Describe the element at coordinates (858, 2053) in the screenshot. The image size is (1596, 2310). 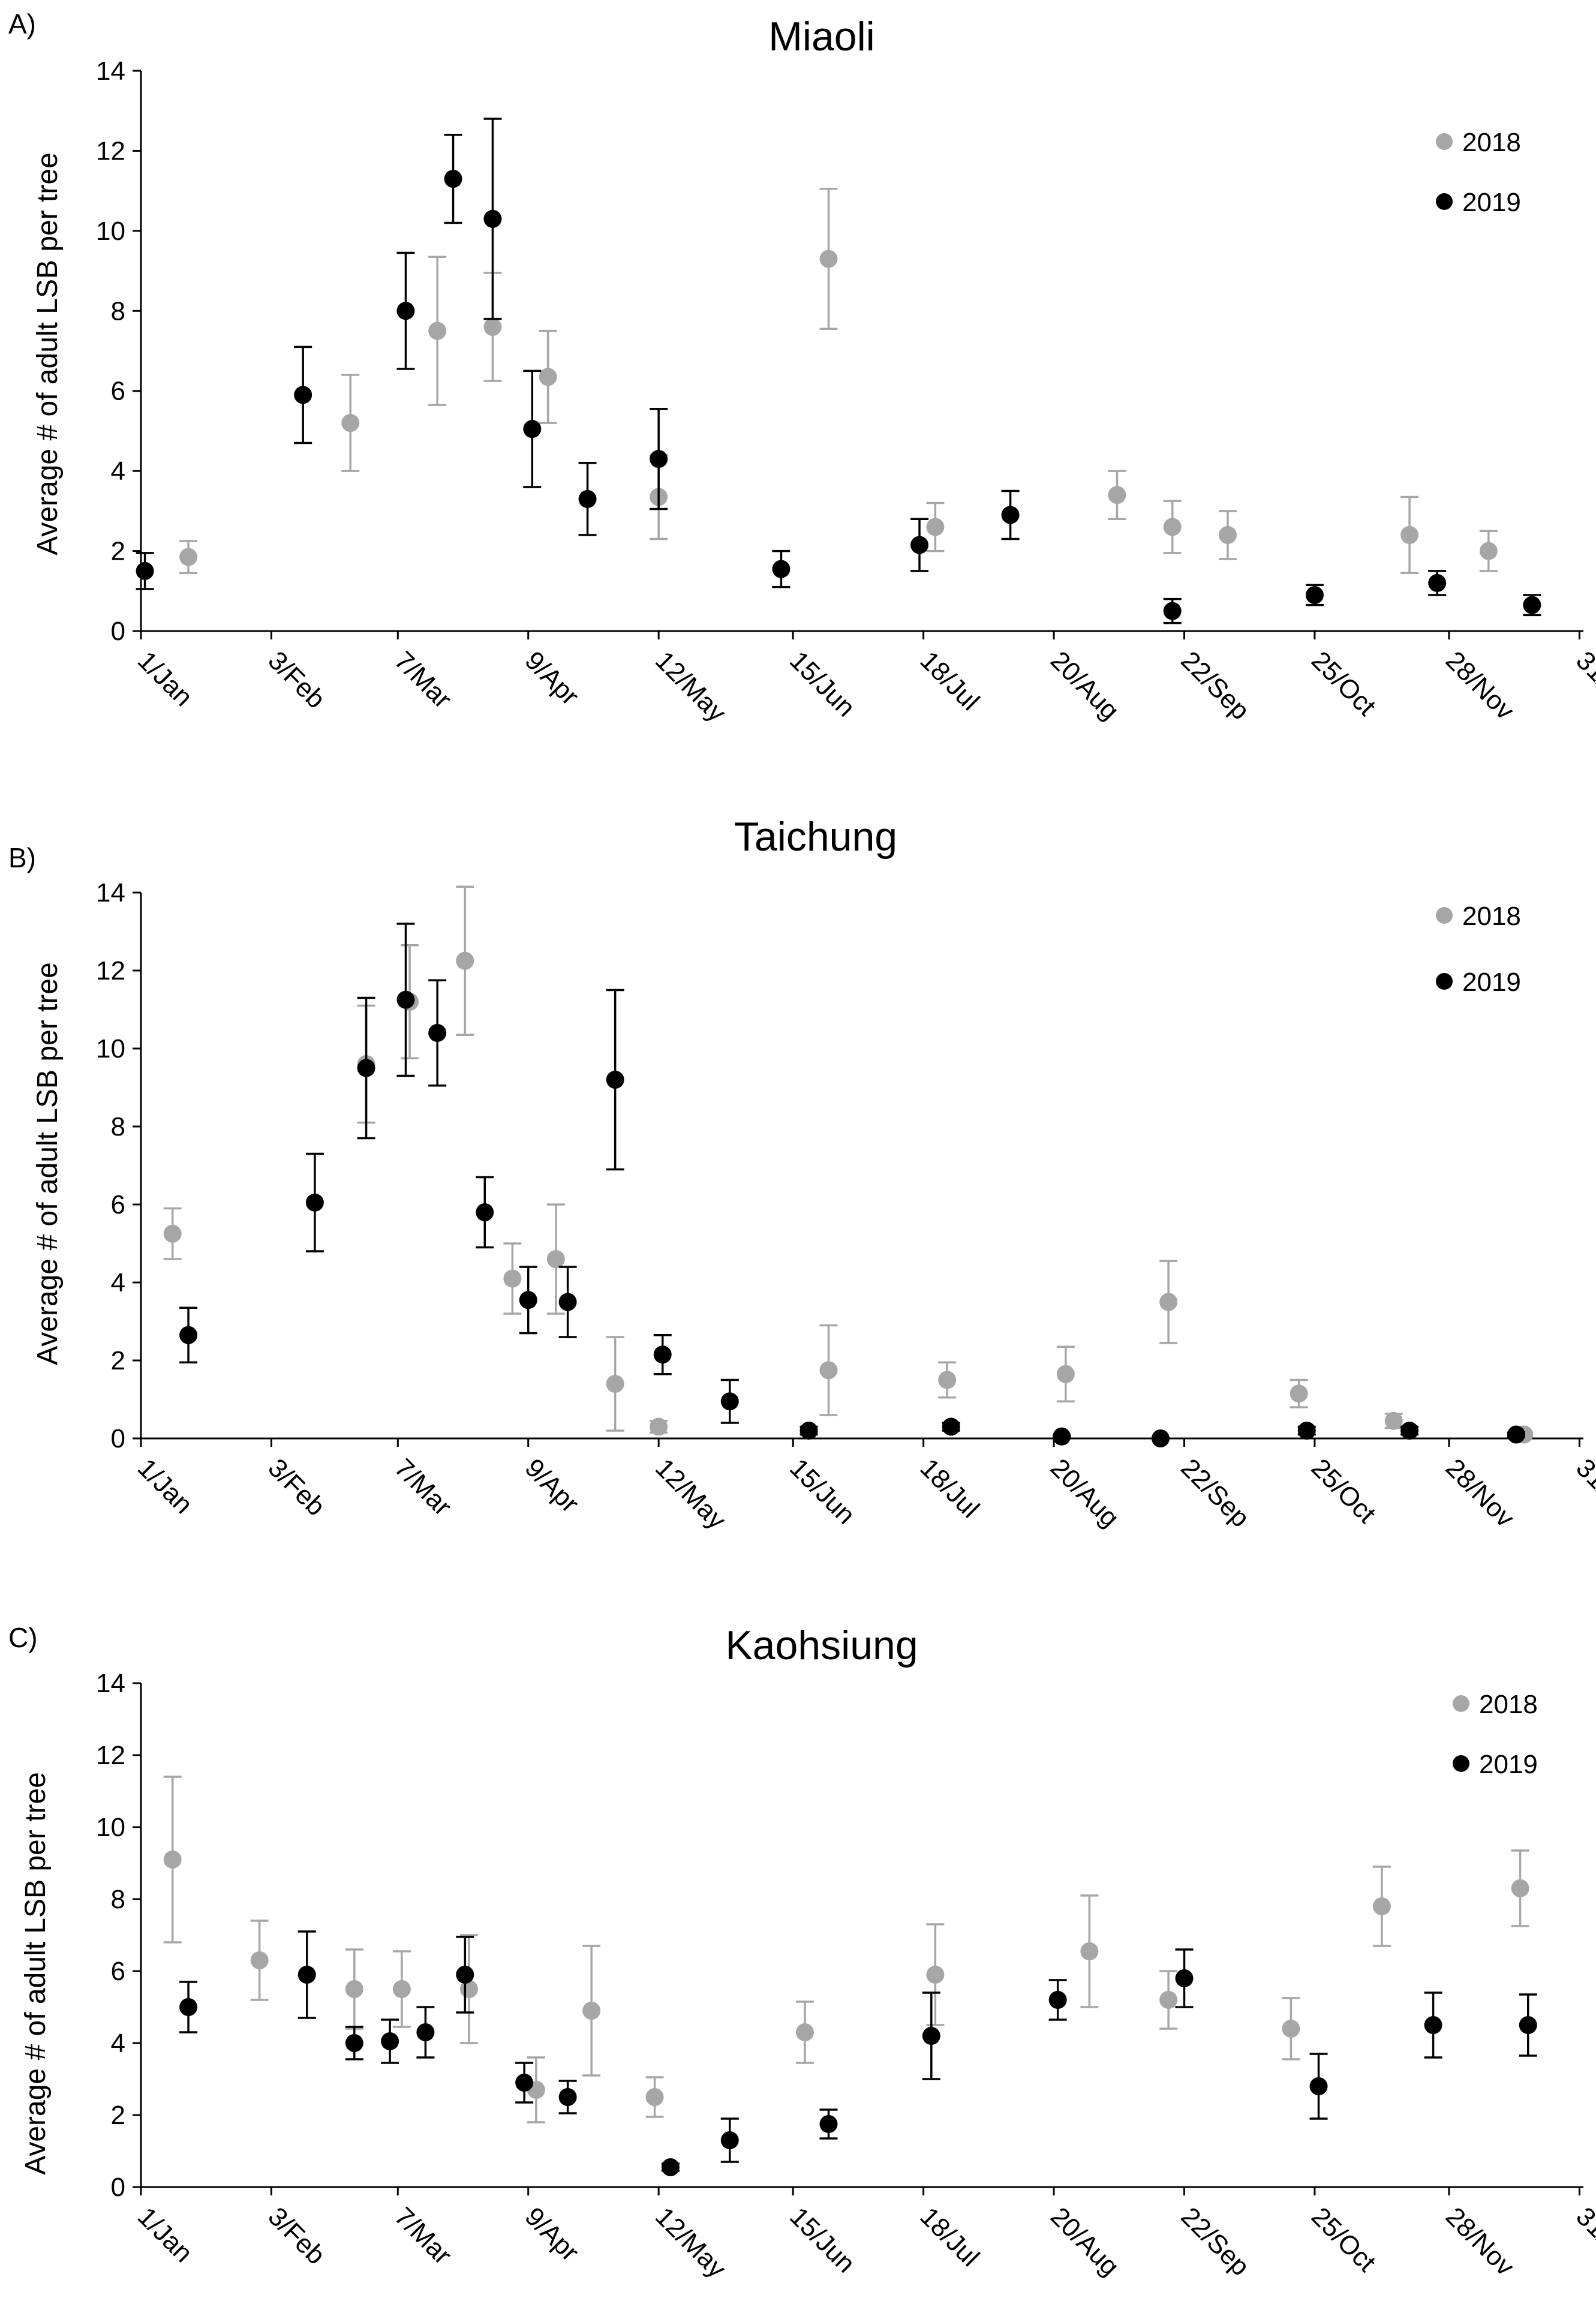
I see `series-2019` at that location.